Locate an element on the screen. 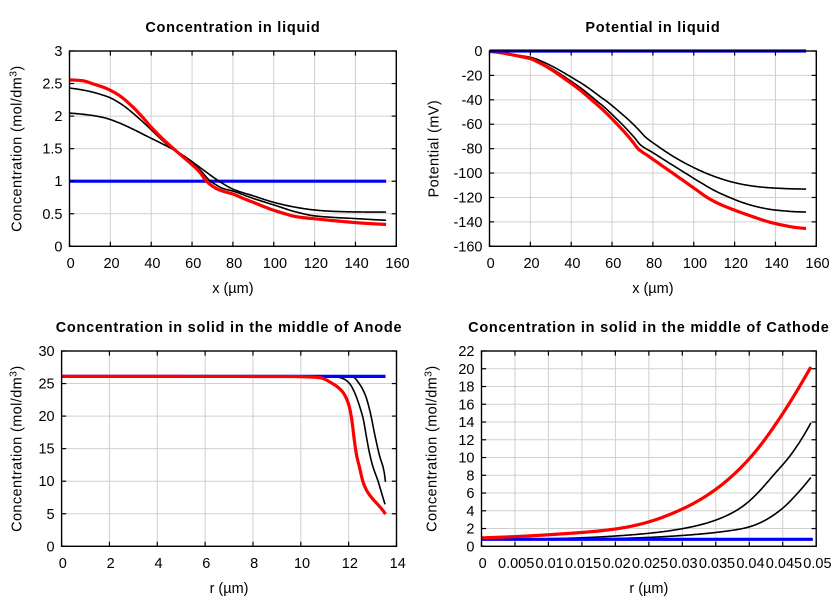  svg-text: 0.05 is located at coordinates (817, 564).